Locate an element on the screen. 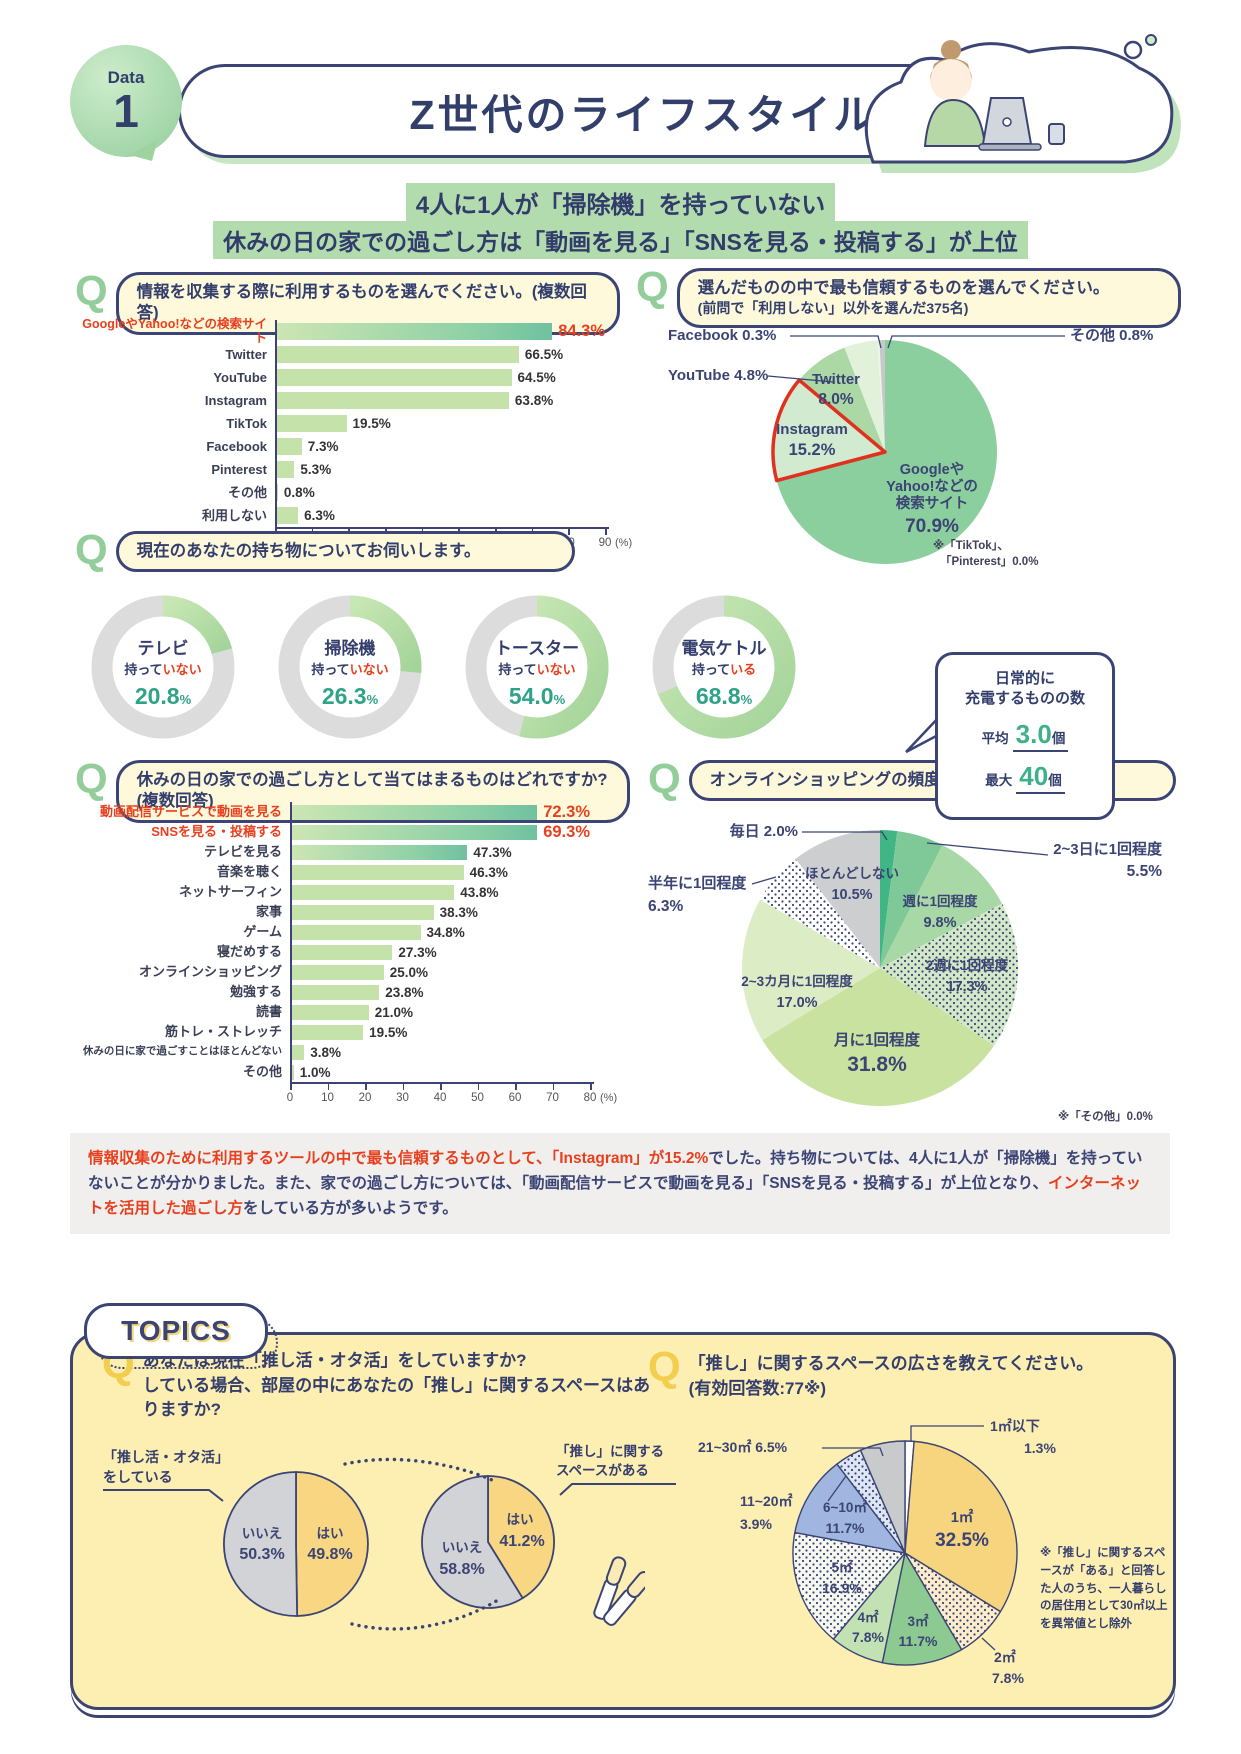 The height and width of the screenshot is (1754, 1241). bar-track: 47.3% is located at coordinates (440, 852).